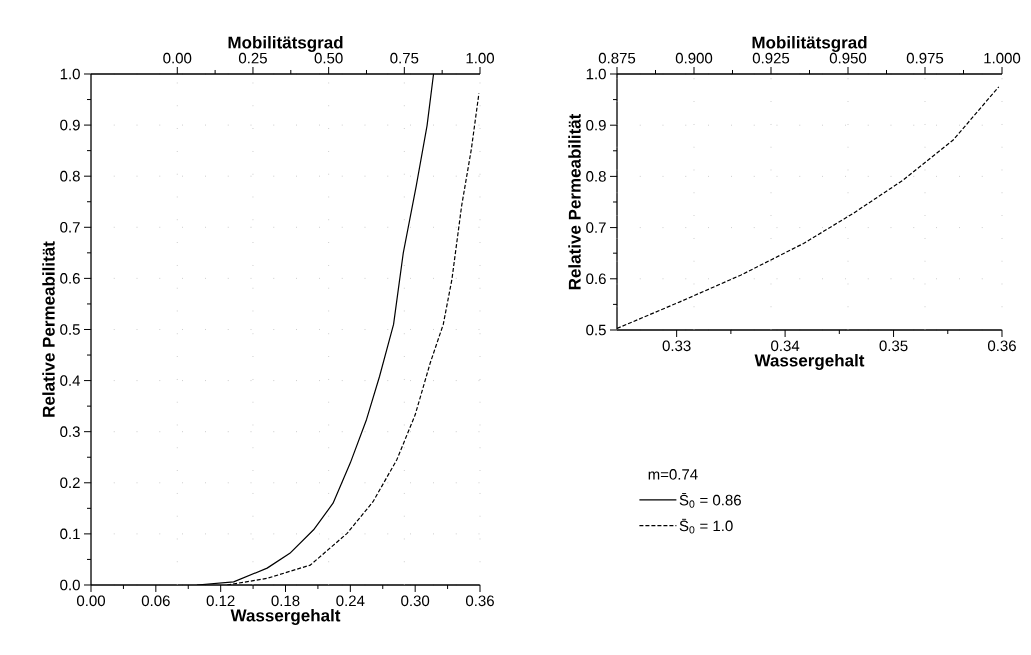  What do you see at coordinates (252, 58) in the screenshot?
I see `x2-tick-label: 0.25` at bounding box center [252, 58].